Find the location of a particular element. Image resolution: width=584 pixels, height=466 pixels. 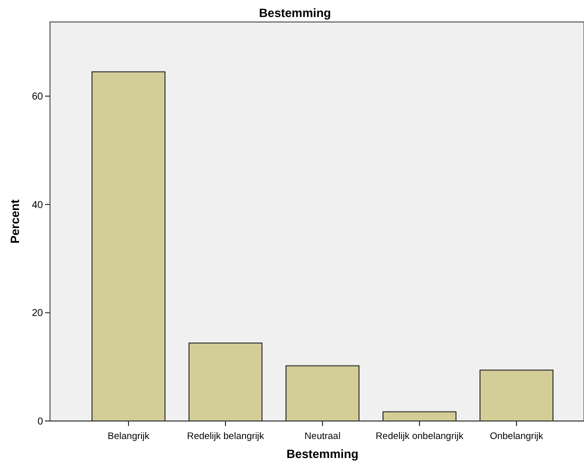

x-tick-label: Redelijk belangrijk is located at coordinates (225, 436).